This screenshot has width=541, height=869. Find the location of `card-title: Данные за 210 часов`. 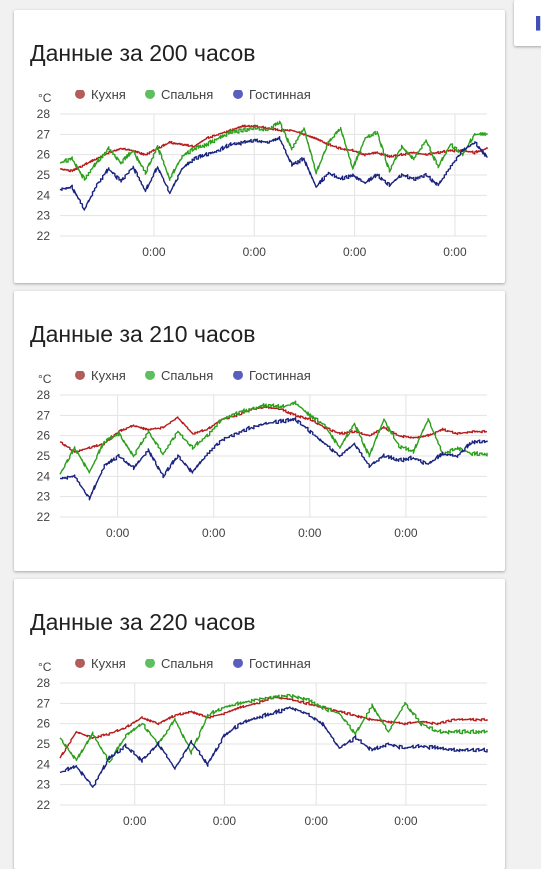

card-title: Данные за 210 часов is located at coordinates (143, 334).